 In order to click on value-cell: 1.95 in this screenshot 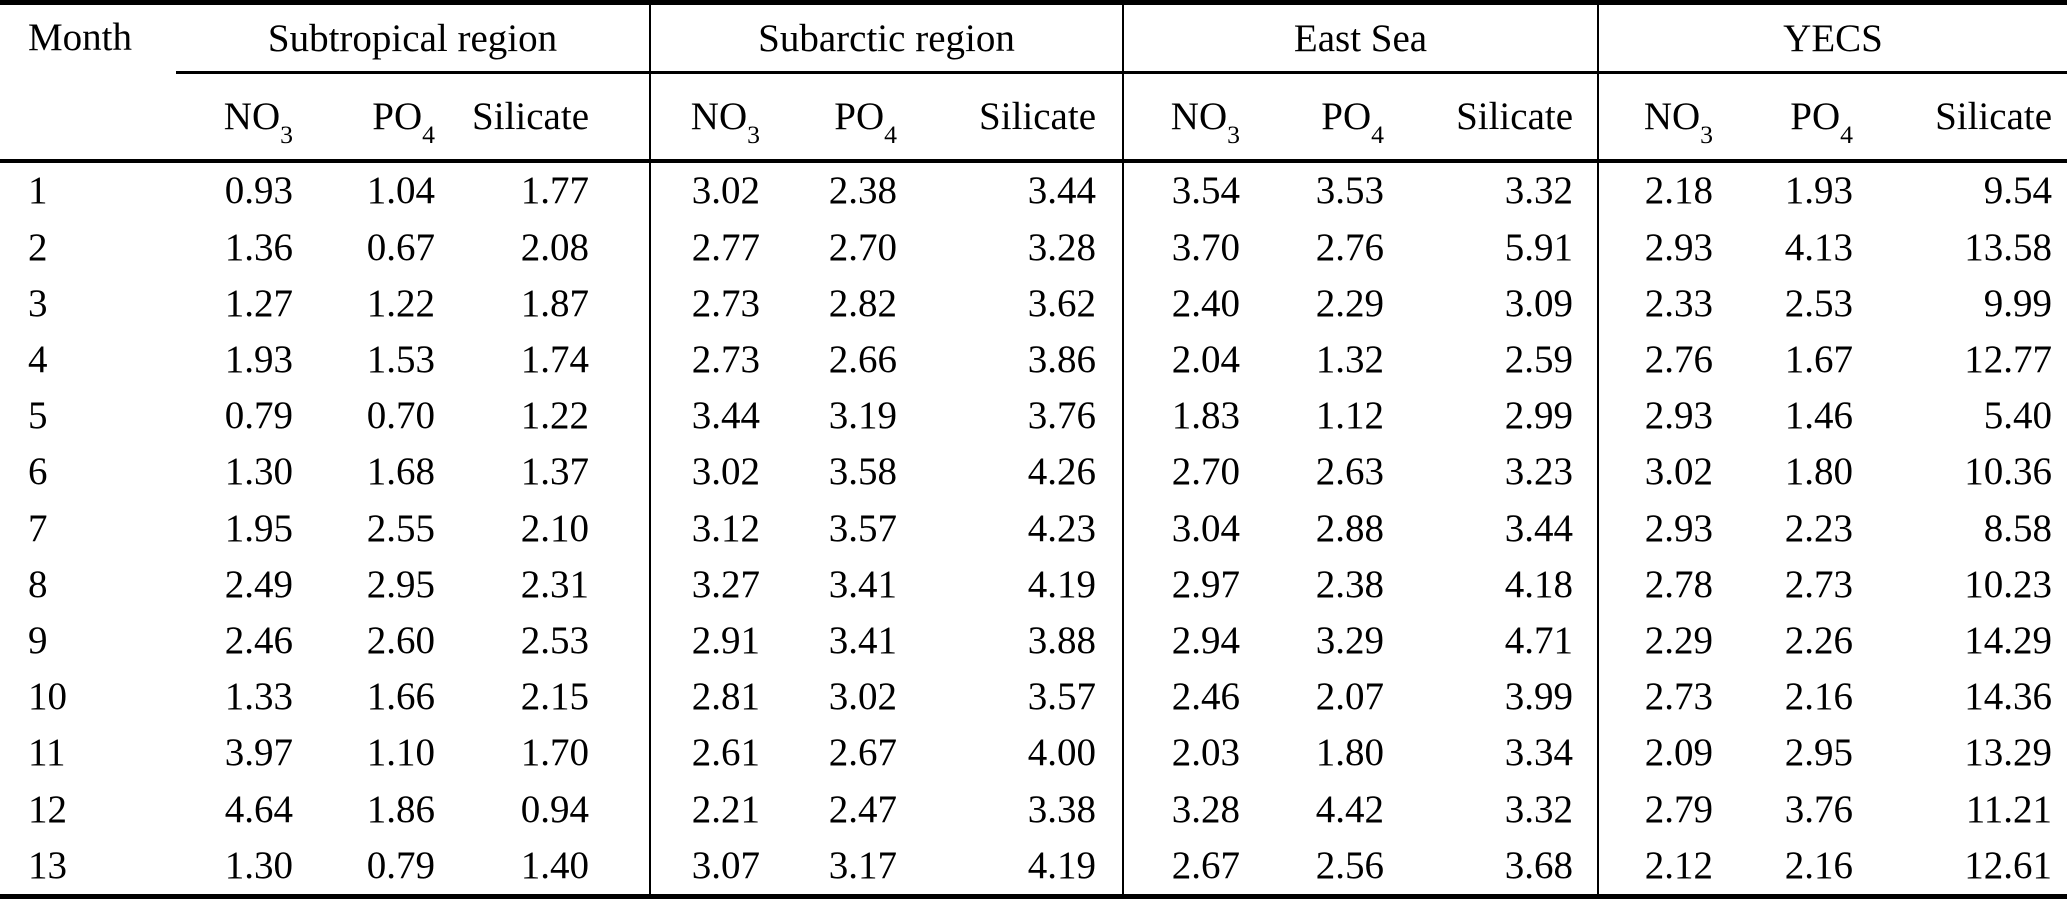, I will do `click(258, 528)`.